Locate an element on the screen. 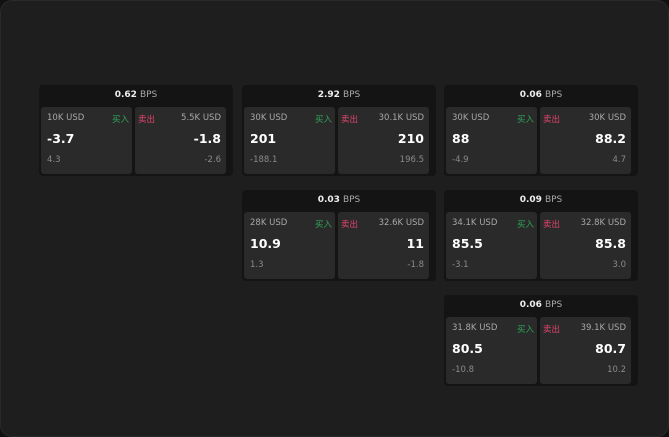 The width and height of the screenshot is (669, 437). spread-value: 0.09 is located at coordinates (530, 200).